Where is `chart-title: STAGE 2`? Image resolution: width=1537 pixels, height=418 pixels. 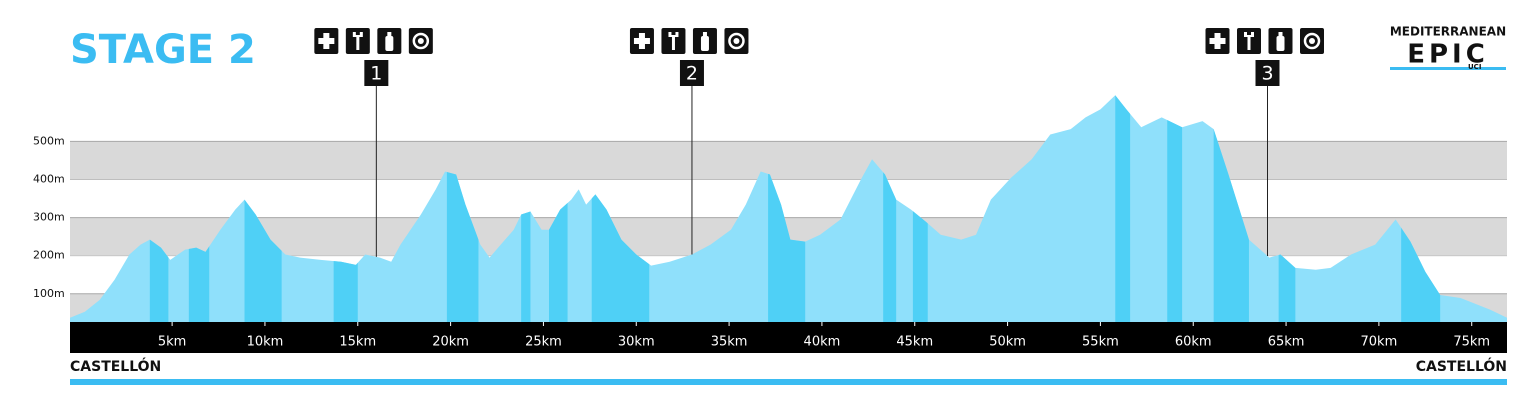
chart-title: STAGE 2 is located at coordinates (163, 50).